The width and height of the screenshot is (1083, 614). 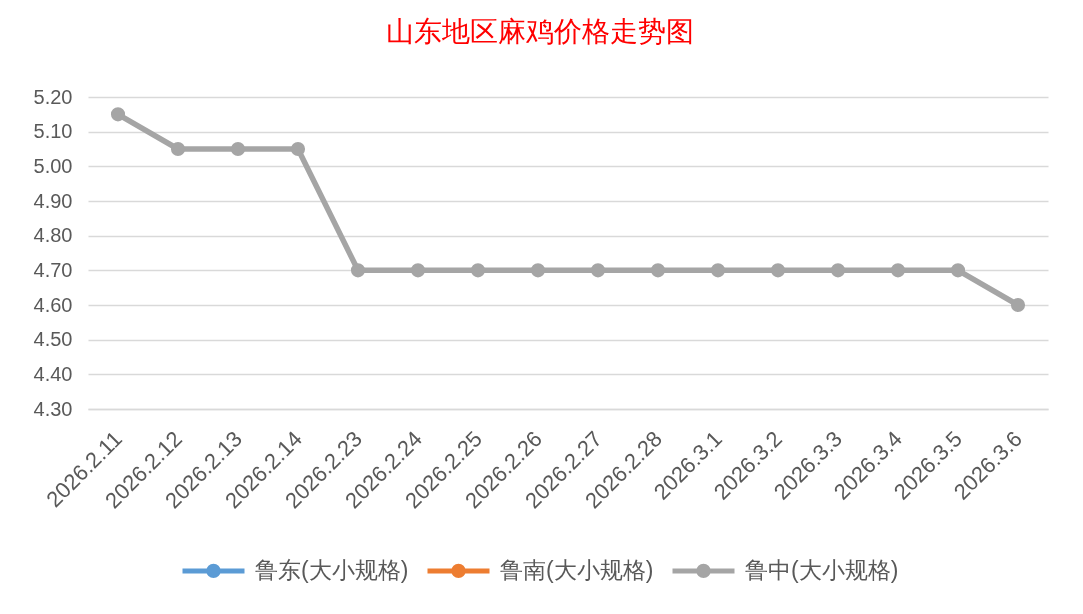 What do you see at coordinates (53, 408) in the screenshot?
I see `y-tick-label: 4.30` at bounding box center [53, 408].